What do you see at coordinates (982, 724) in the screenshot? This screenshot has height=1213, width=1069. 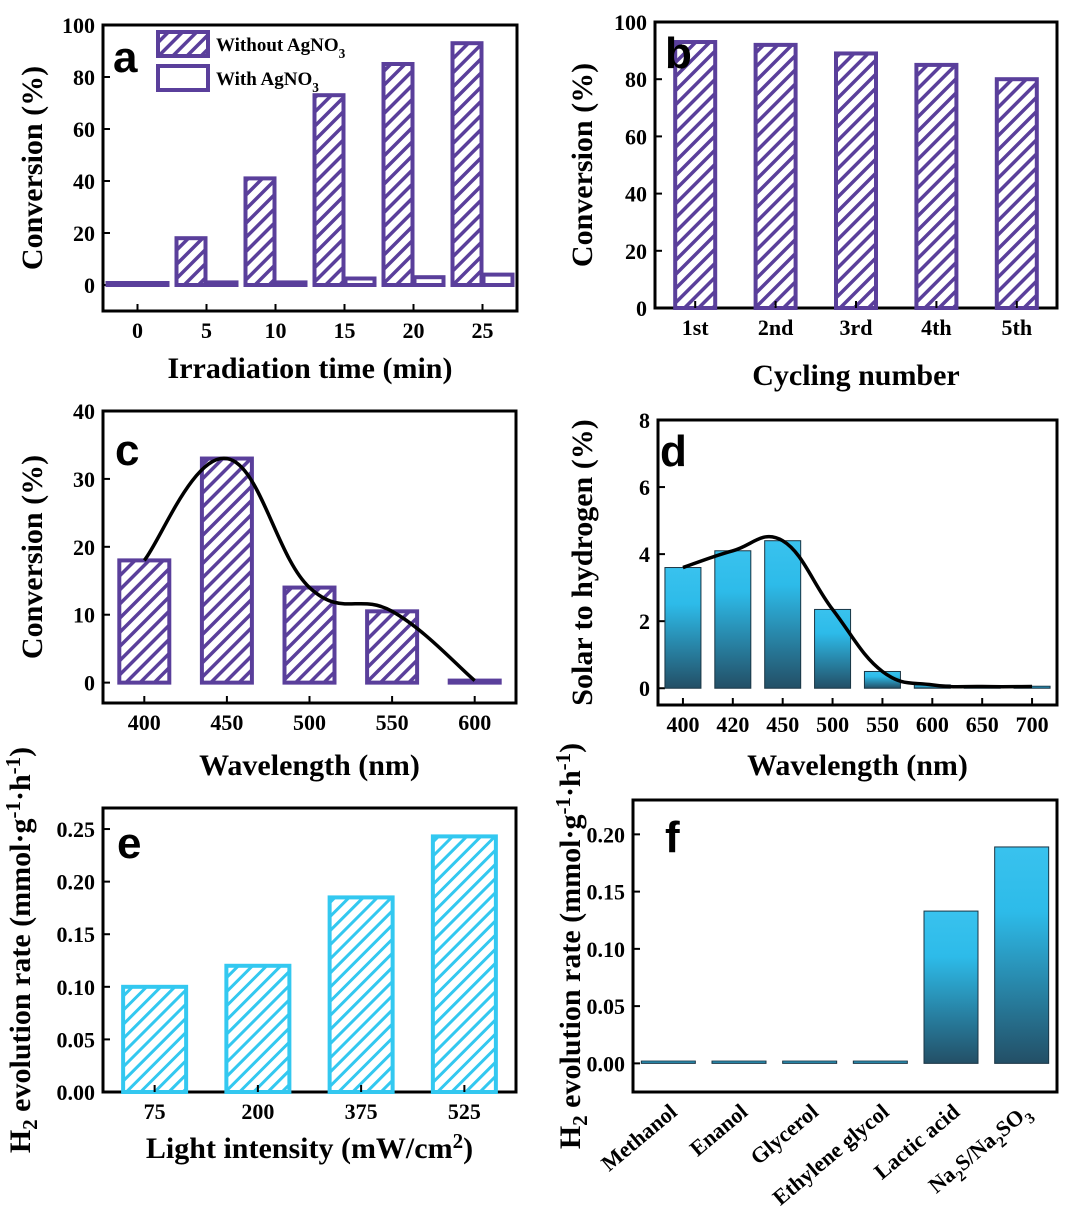 I see `x-tick-label: 650` at bounding box center [982, 724].